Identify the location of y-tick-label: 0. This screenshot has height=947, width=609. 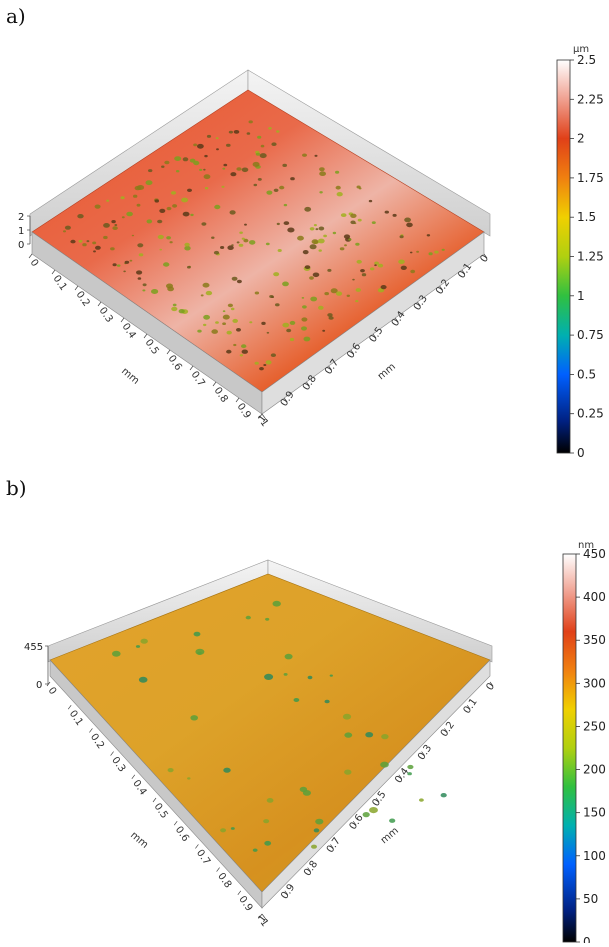
(490, 687).